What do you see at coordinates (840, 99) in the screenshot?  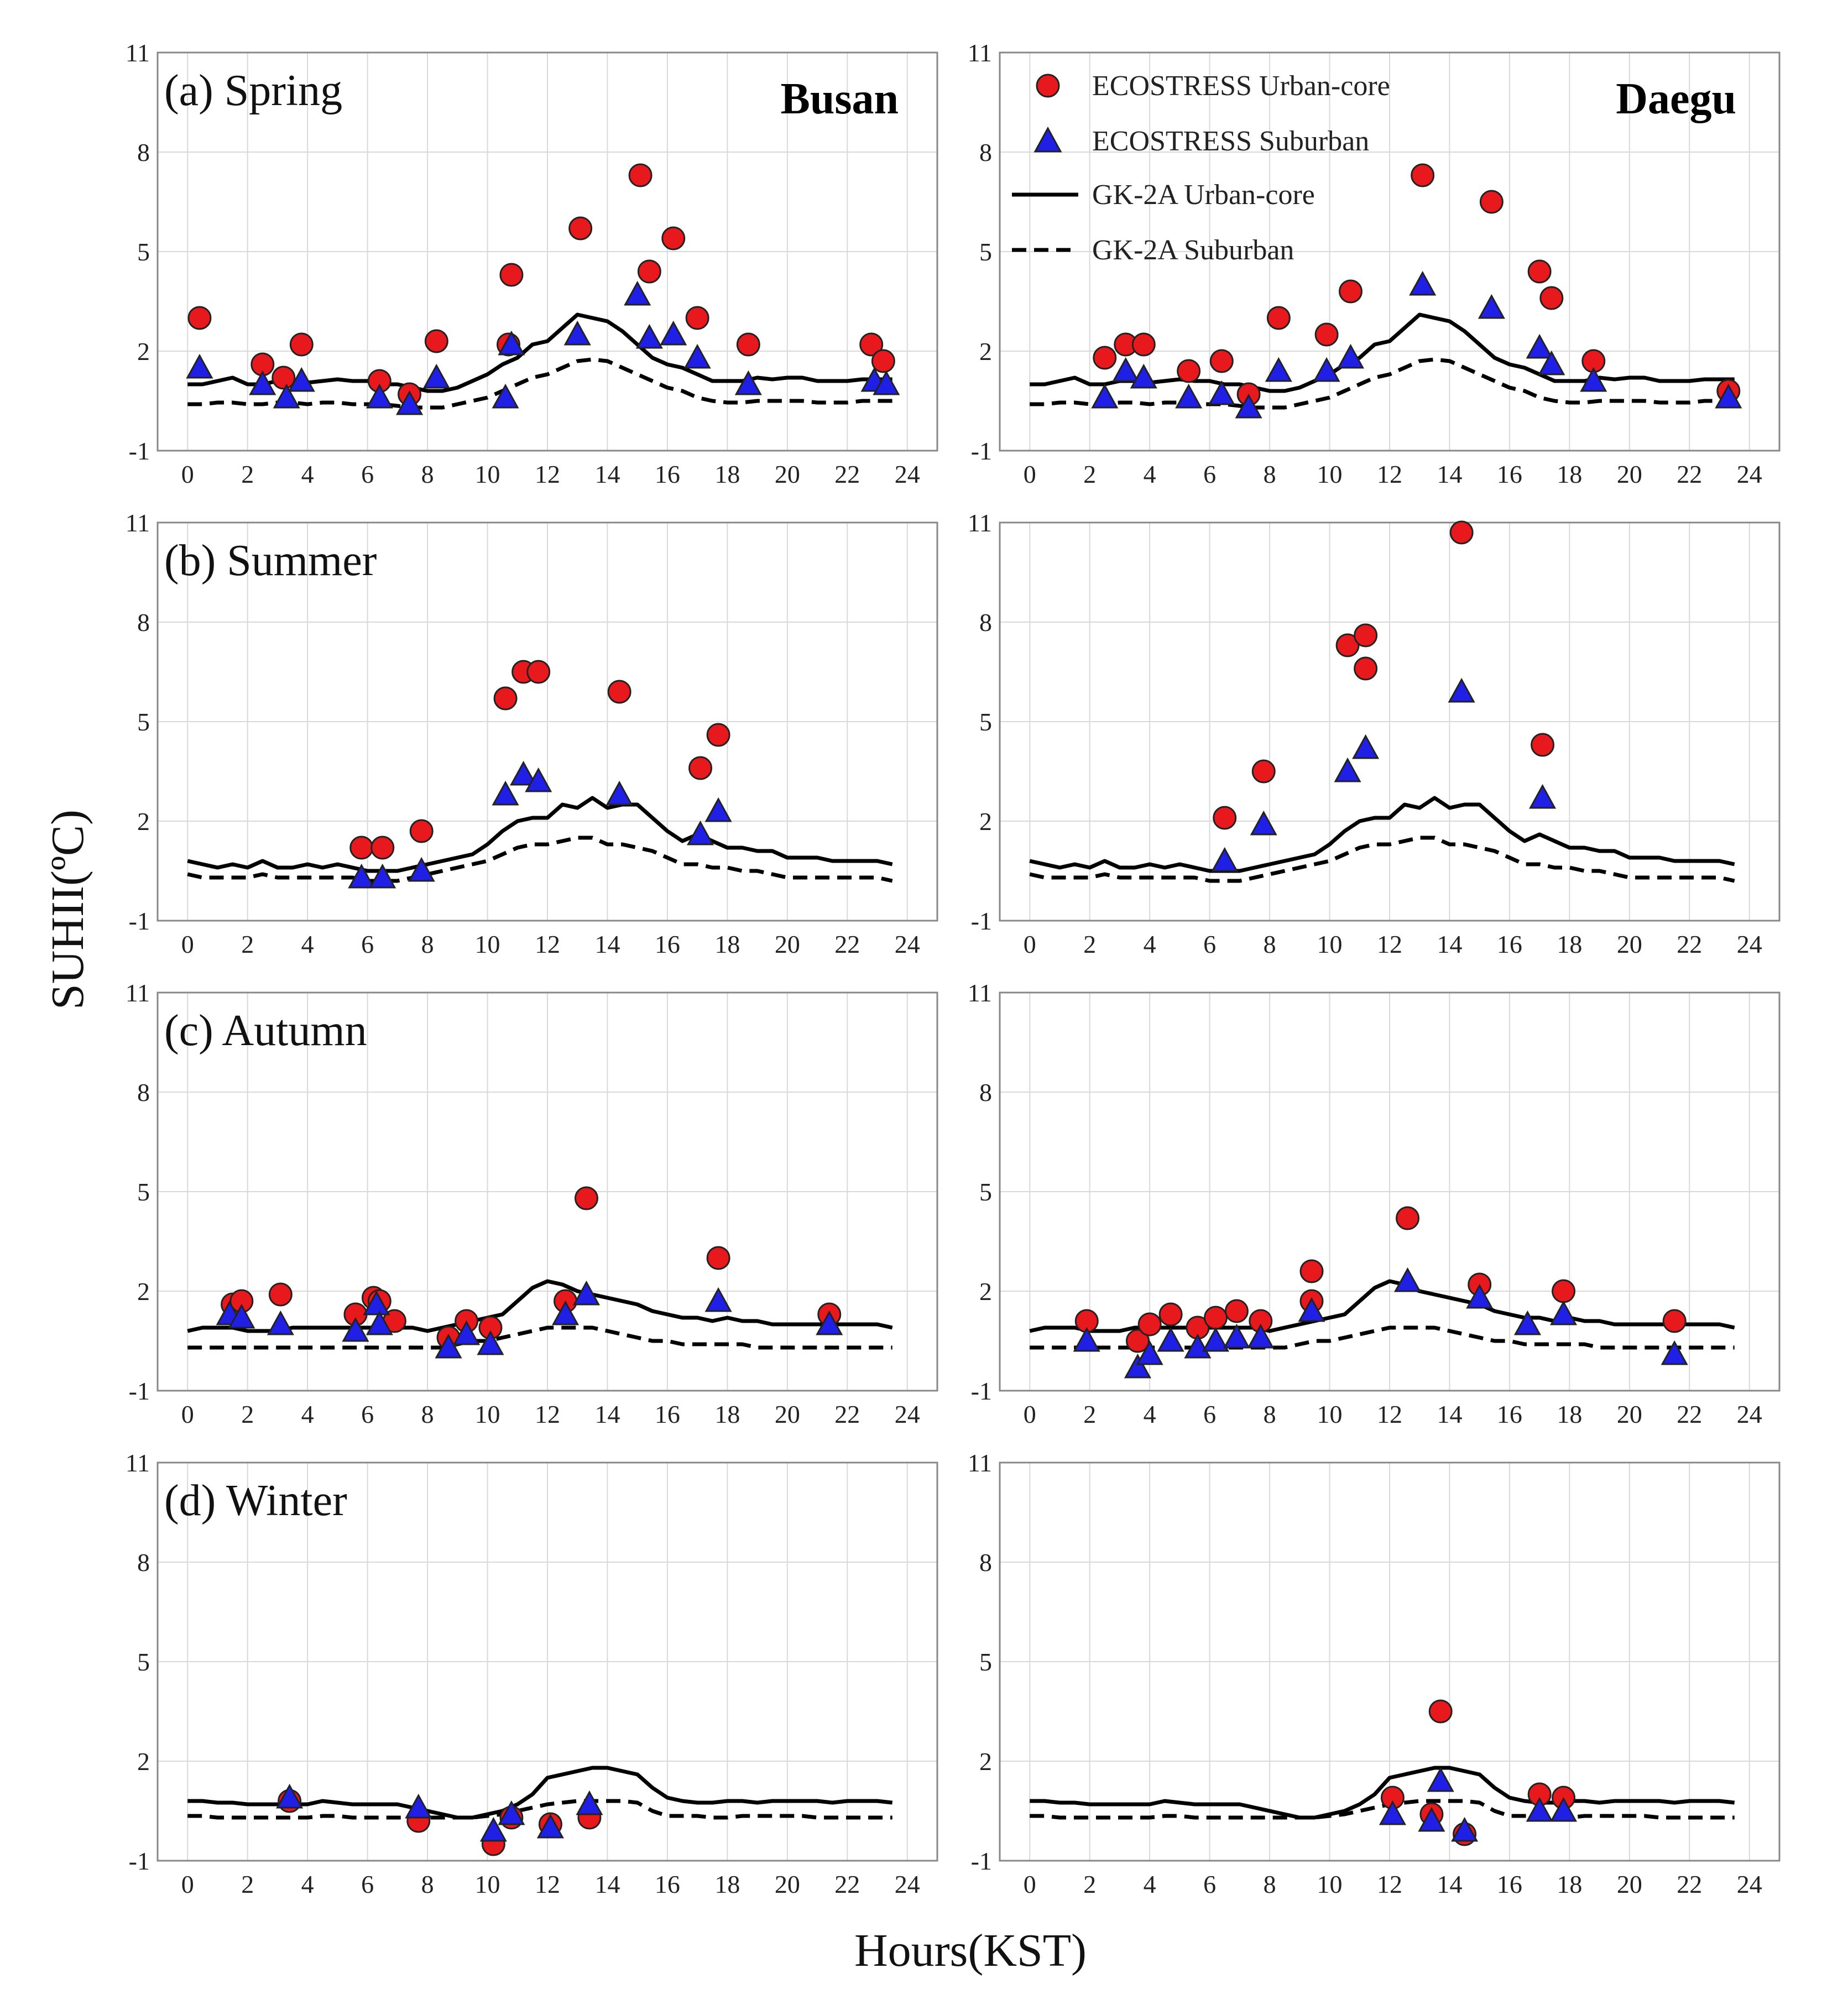 I see `city-label-busan: Busan` at bounding box center [840, 99].